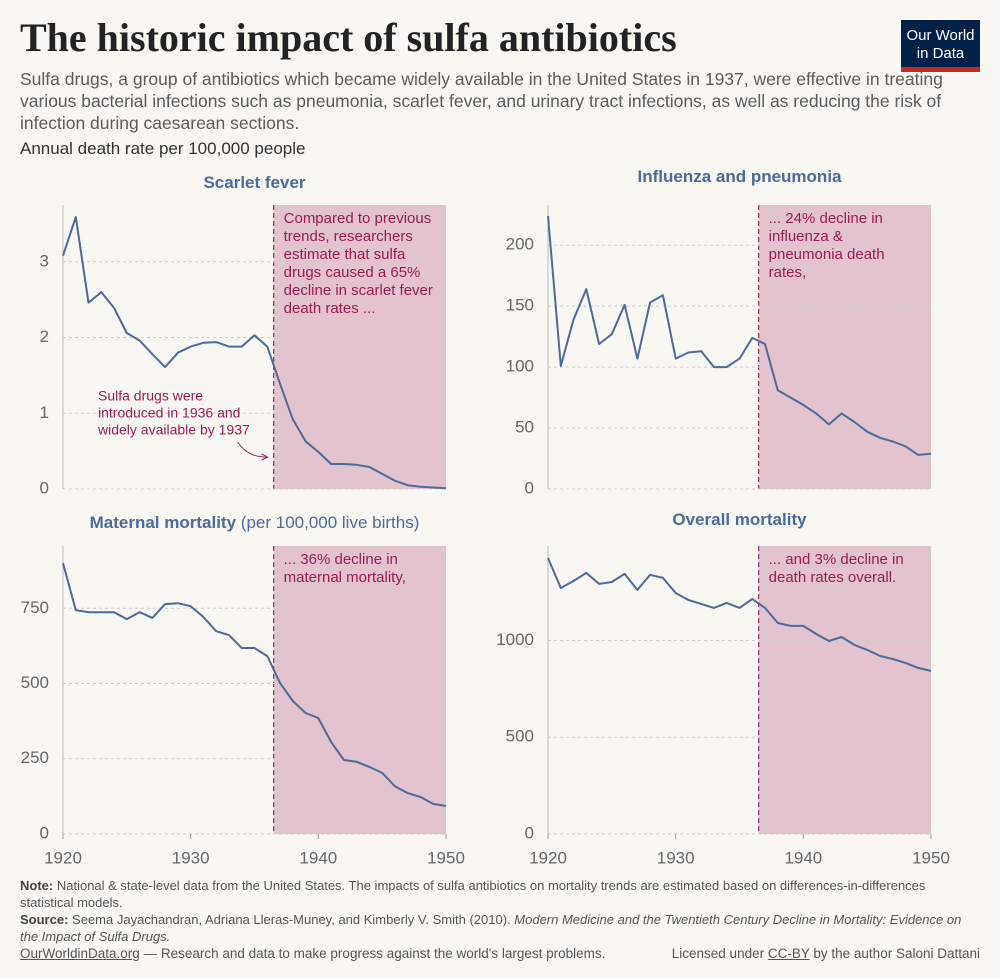 Image resolution: width=1000 pixels, height=978 pixels. Describe the element at coordinates (44, 919) in the screenshot. I see `source-label: Source:` at that location.